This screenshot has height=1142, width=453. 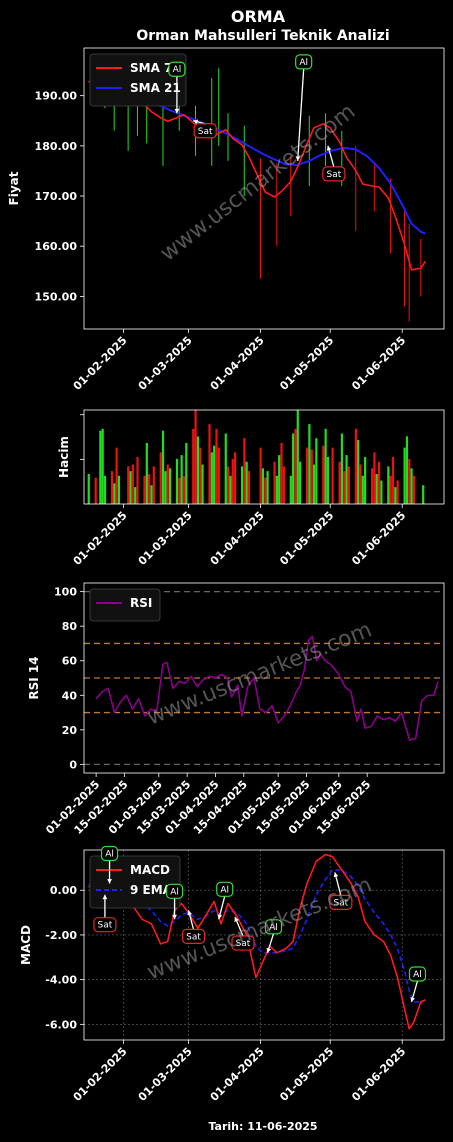 I want to click on y-tick-label: 180.00, so click(x=56, y=146).